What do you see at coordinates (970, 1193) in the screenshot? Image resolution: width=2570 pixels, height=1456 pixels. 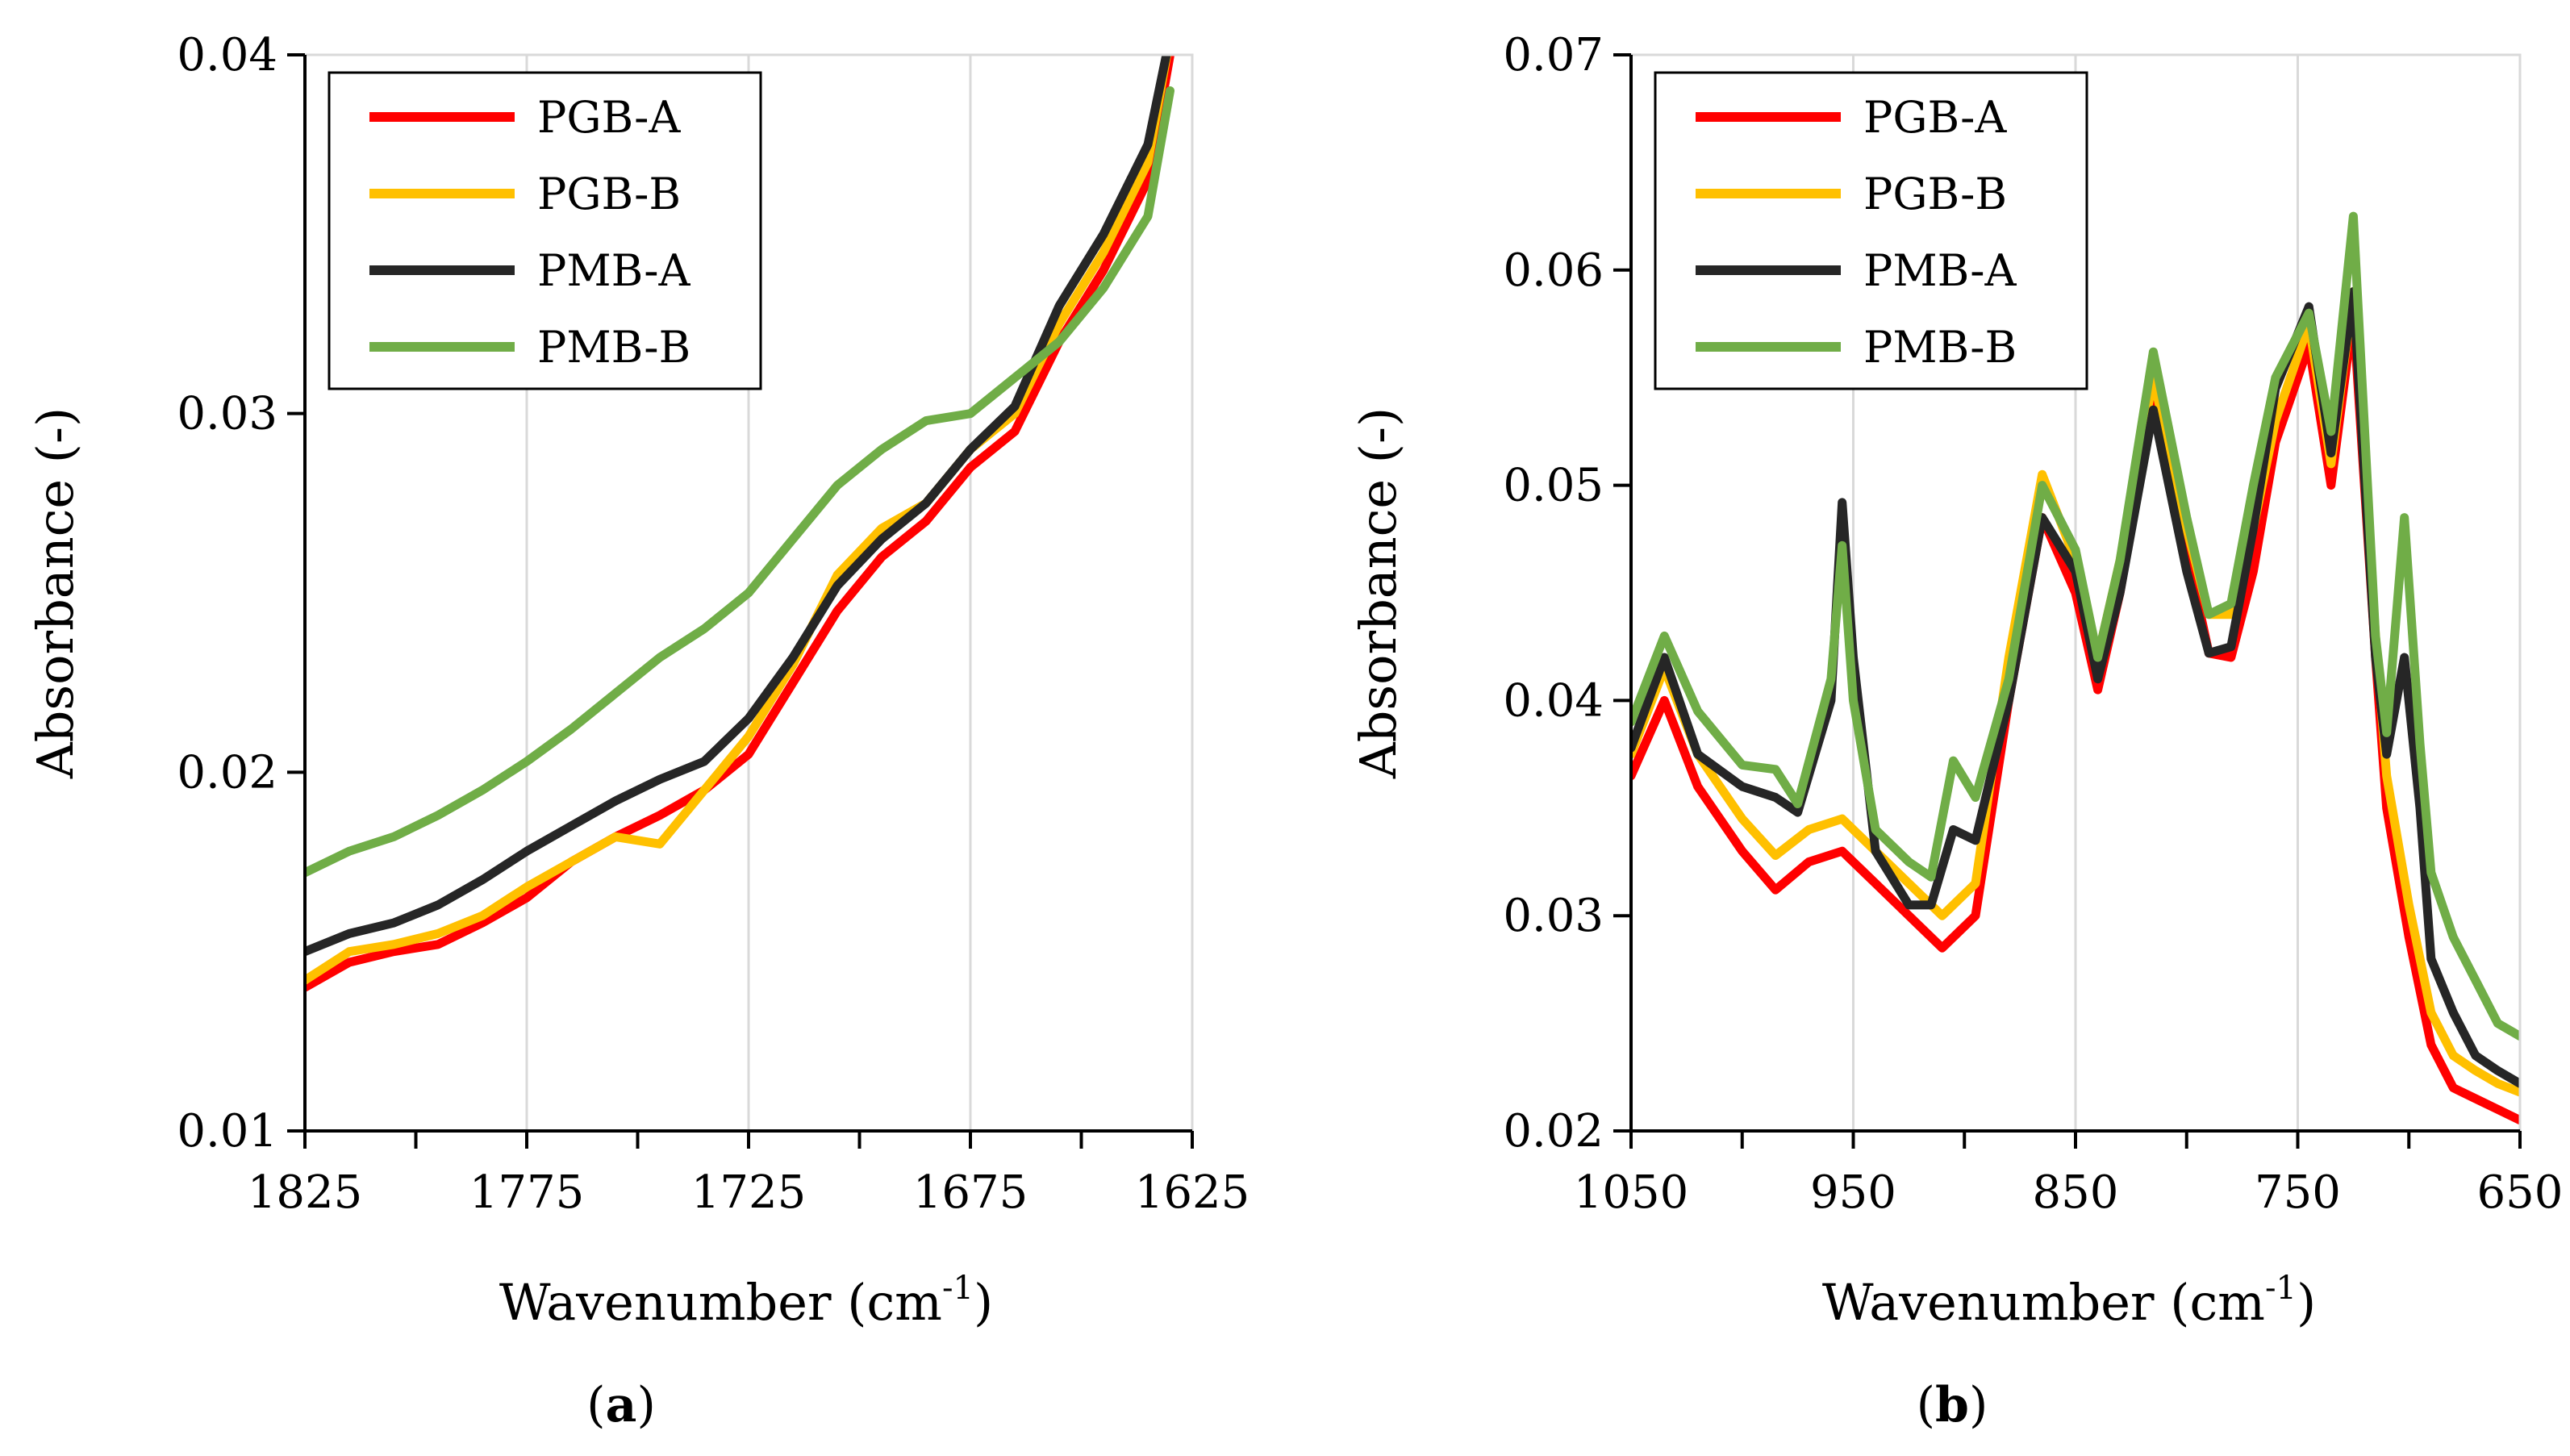 I see `a-x-tick-label: 1675` at bounding box center [970, 1193].